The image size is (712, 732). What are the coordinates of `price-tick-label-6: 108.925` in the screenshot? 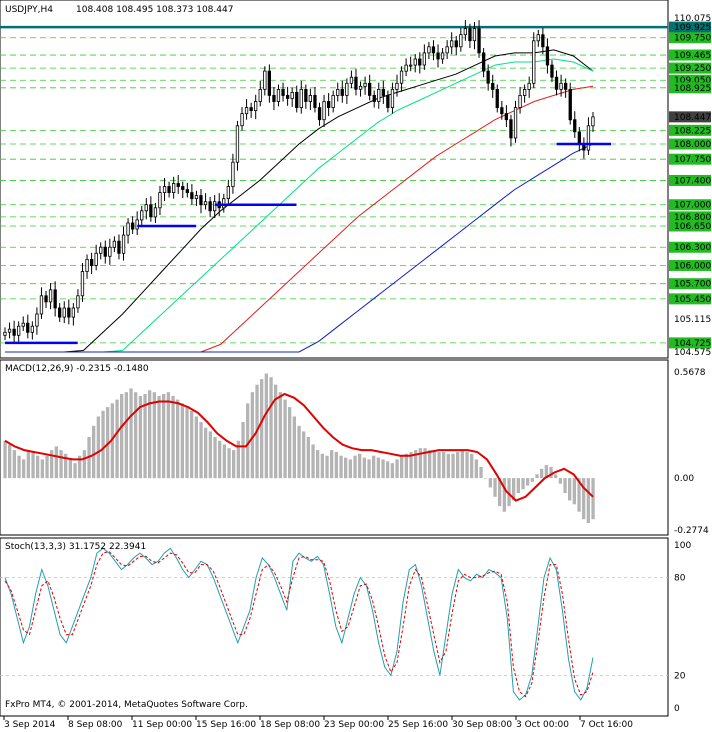 It's located at (692, 89).